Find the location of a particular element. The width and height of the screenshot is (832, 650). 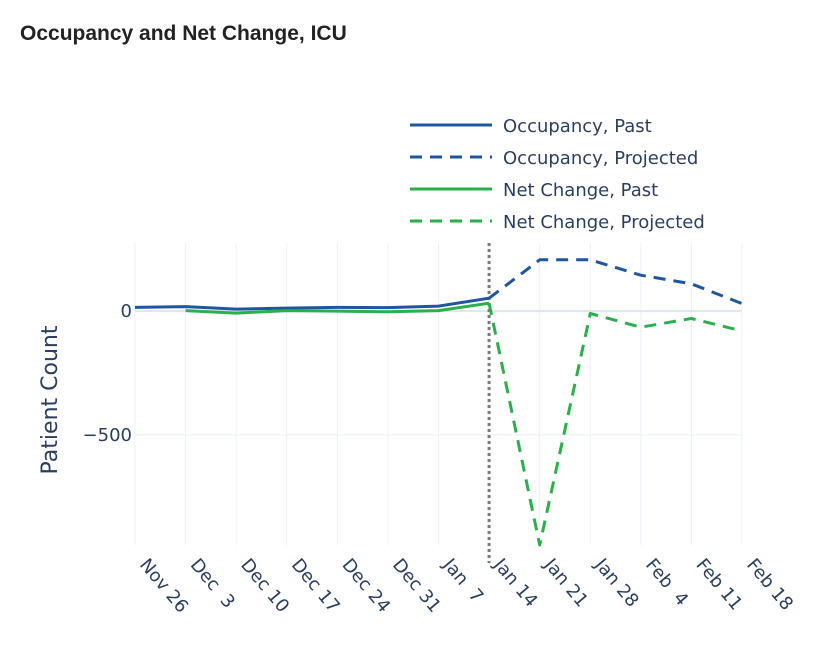

x-tick-label: Jan 7 is located at coordinates (462, 580).